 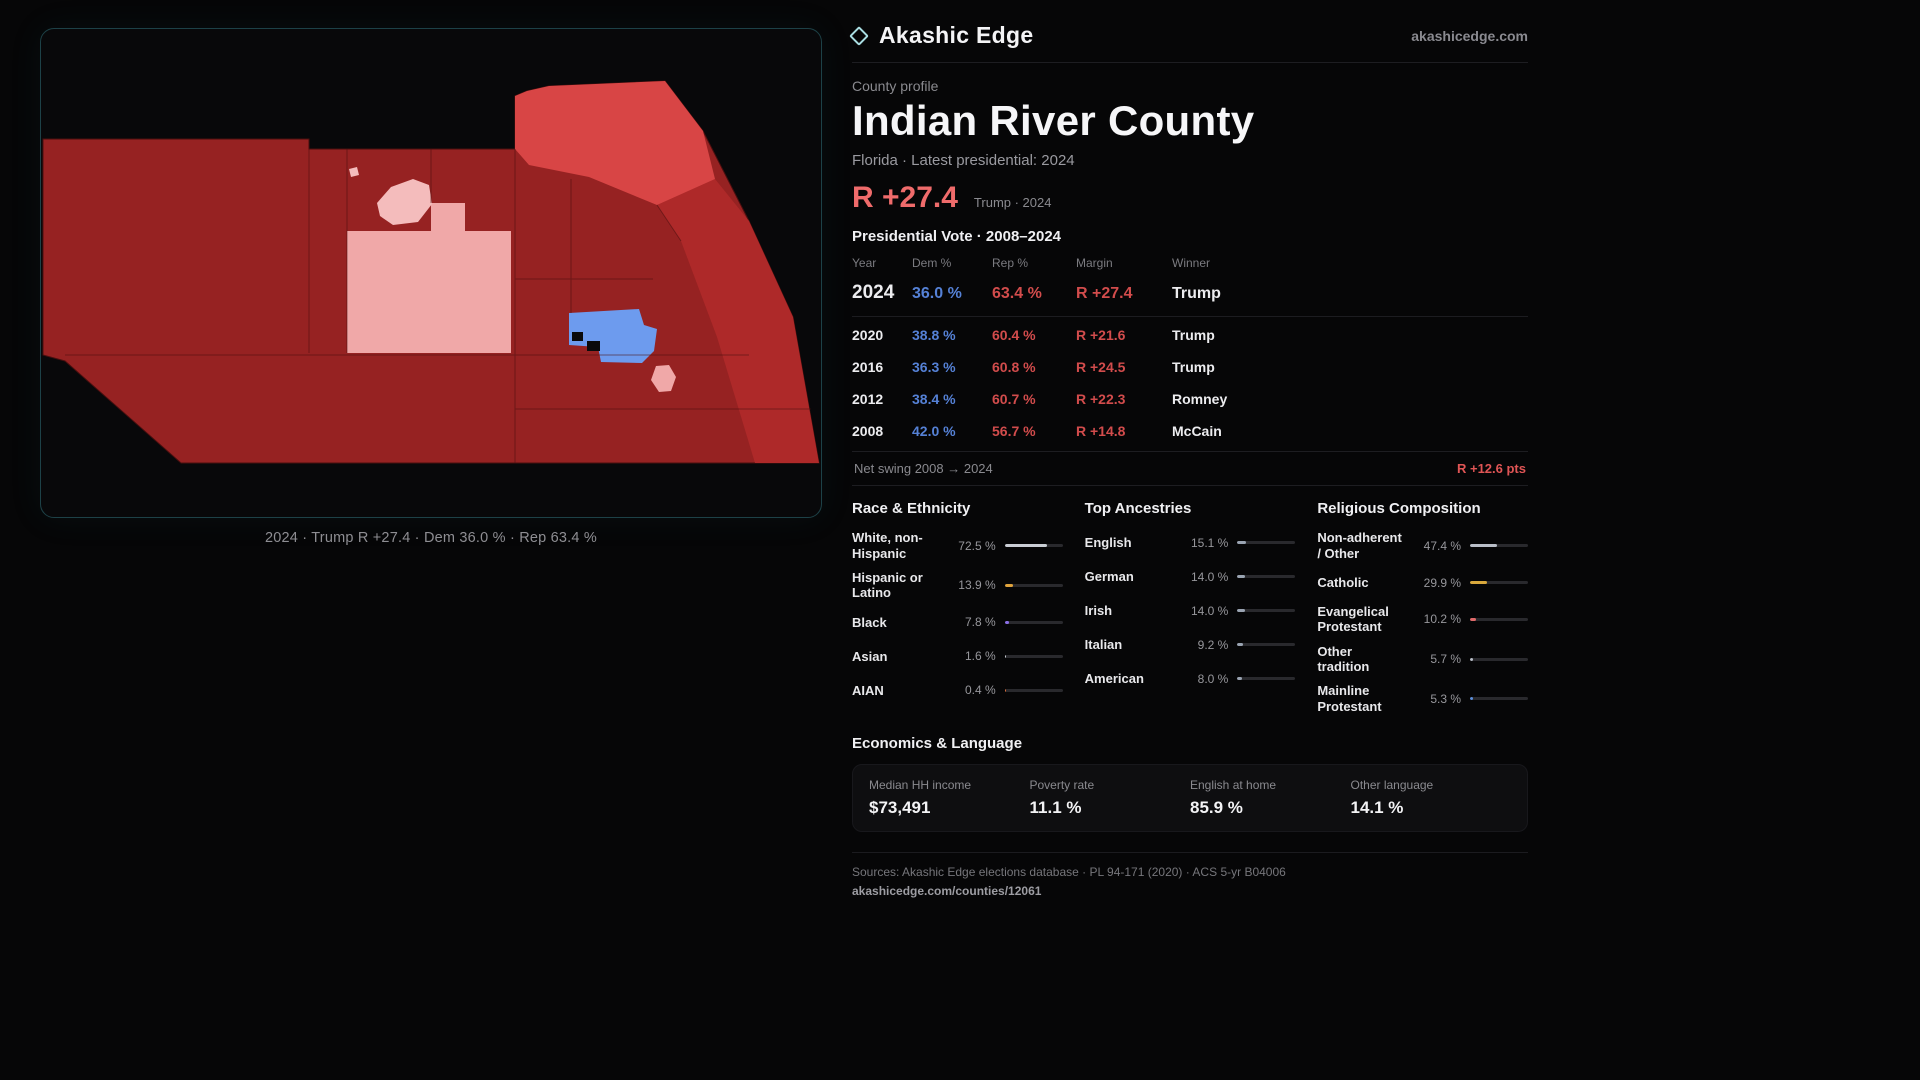 What do you see at coordinates (923, 469) in the screenshot?
I see `net-swing-label: Net swing 2008 → 2024` at bounding box center [923, 469].